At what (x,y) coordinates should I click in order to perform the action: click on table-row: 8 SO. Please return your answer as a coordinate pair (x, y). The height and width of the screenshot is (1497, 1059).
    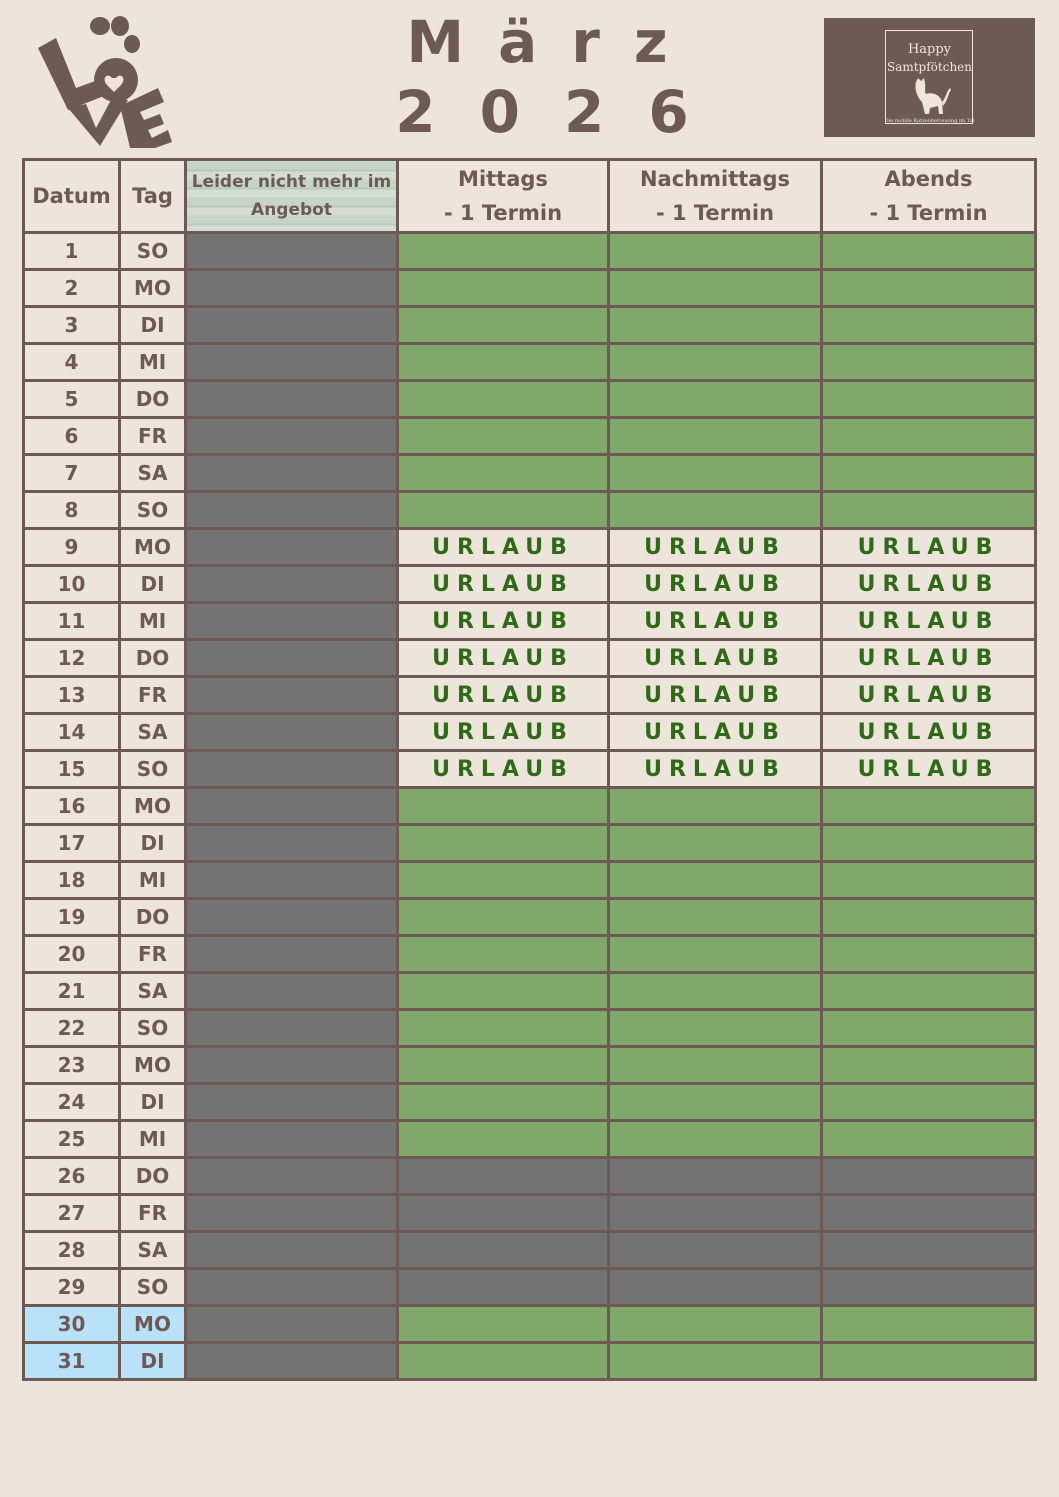
    Looking at the image, I should click on (529, 510).